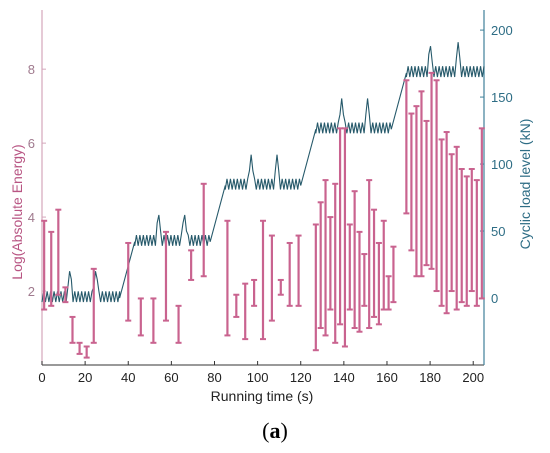 This screenshot has height=453, width=550. I want to click on panel-label: (a), so click(275, 430).